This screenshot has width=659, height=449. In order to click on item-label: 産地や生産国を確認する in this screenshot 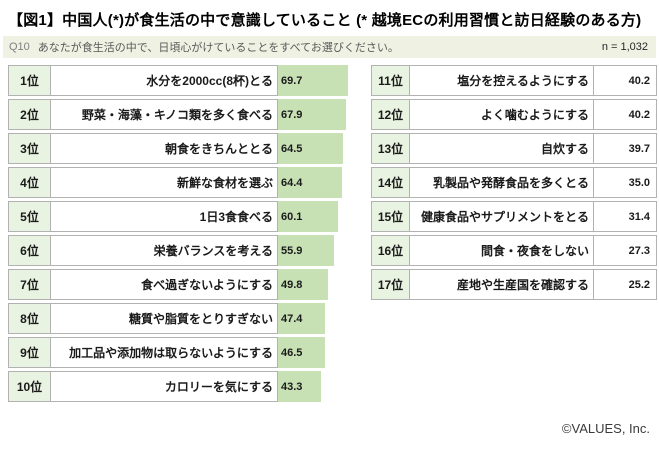, I will do `click(502, 284)`.